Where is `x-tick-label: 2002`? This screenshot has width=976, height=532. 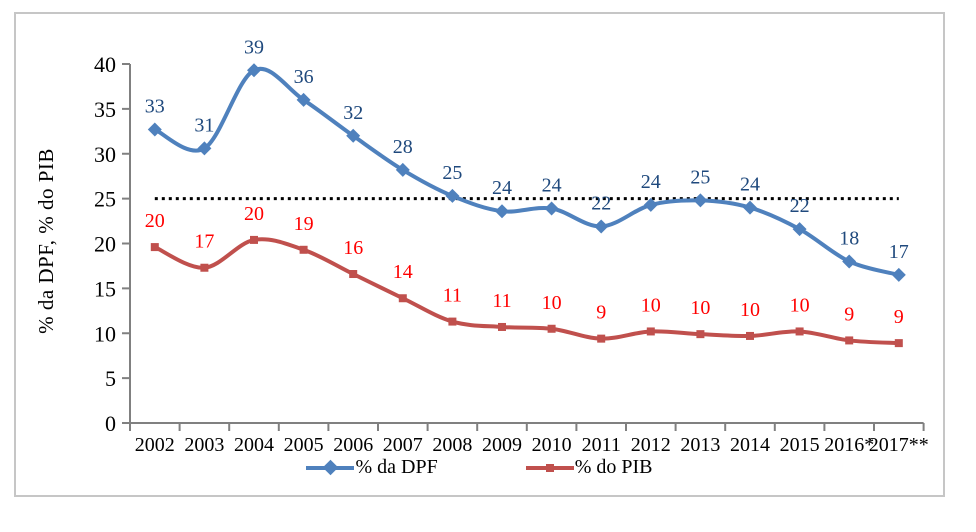 x-tick-label: 2002 is located at coordinates (155, 445).